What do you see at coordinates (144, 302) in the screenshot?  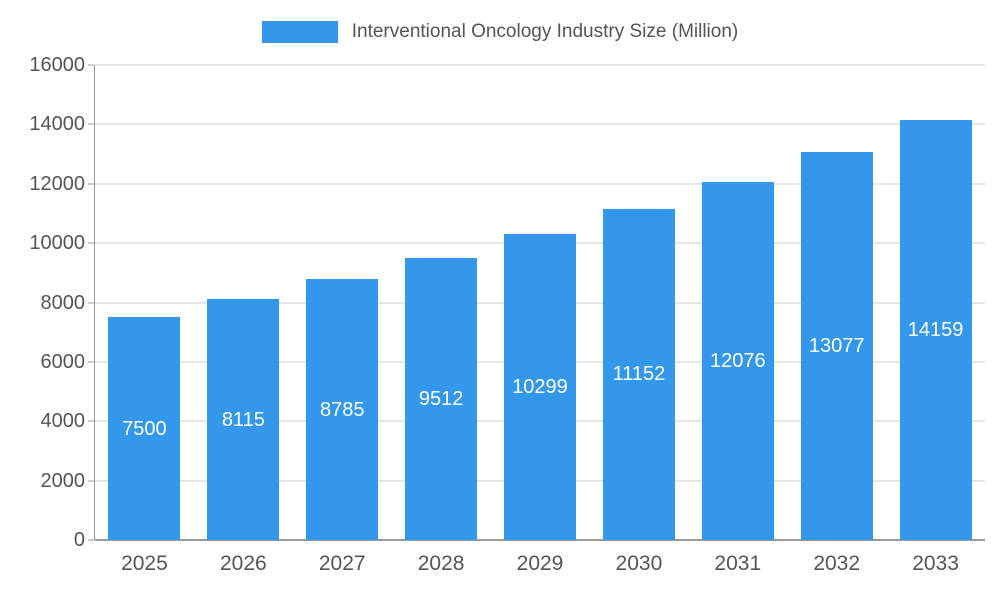 I see `bar-slot: 7500` at bounding box center [144, 302].